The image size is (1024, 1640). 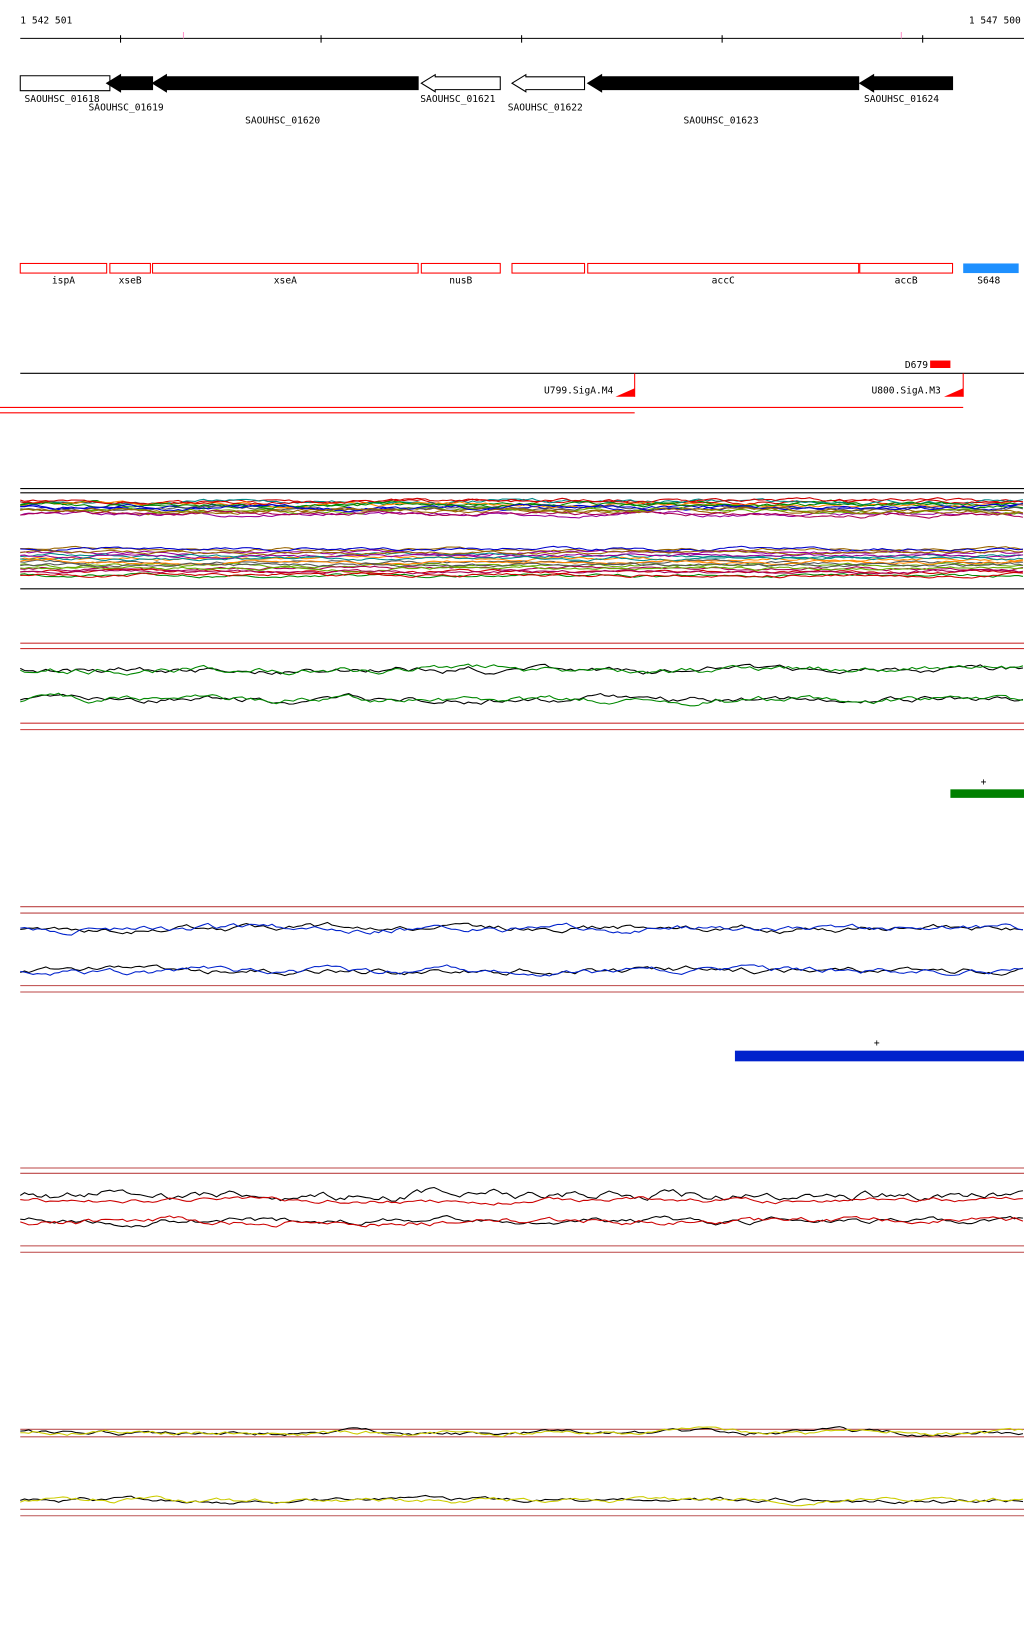 I want to click on promoter-label: U799.SigA.M4, so click(x=579, y=390).